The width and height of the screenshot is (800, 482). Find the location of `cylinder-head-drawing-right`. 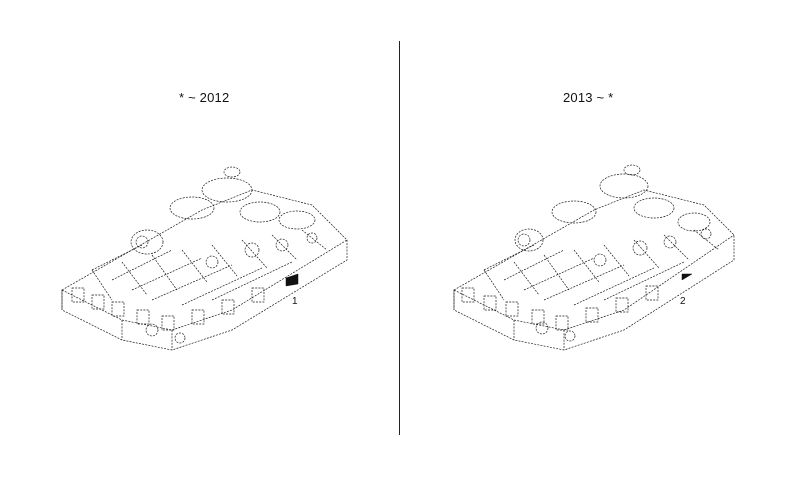

cylinder-head-drawing-right is located at coordinates (594, 257).